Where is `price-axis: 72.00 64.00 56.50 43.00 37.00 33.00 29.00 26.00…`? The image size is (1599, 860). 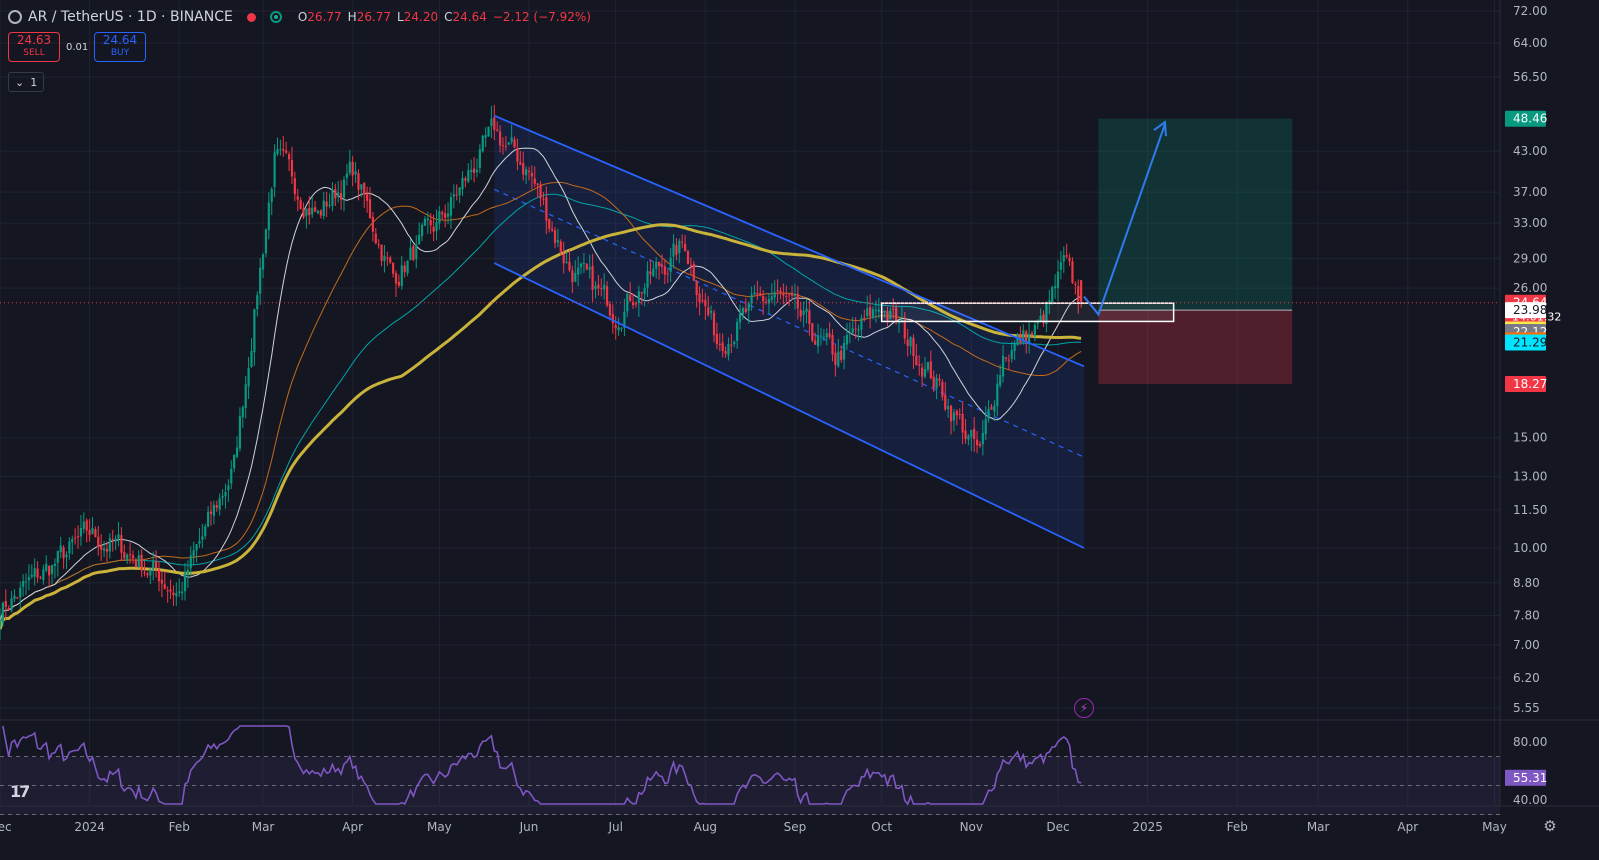
price-axis: 72.00 64.00 56.50 43.00 37.00 33.00 29.00 26.00… is located at coordinates (1530, 403).